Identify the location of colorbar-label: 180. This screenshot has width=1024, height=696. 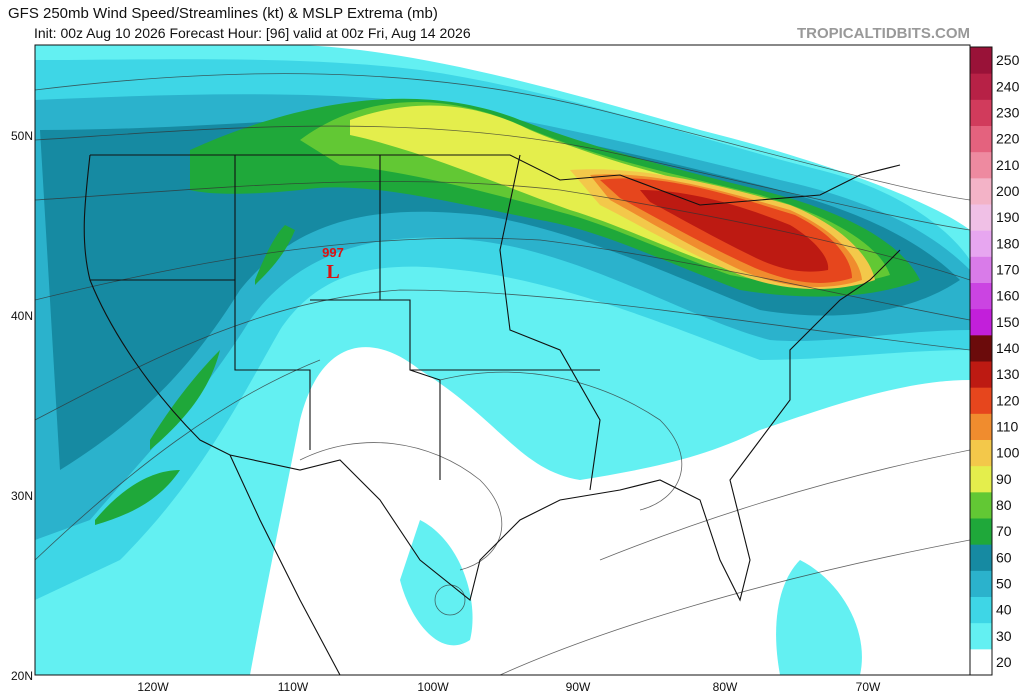
(1008, 243).